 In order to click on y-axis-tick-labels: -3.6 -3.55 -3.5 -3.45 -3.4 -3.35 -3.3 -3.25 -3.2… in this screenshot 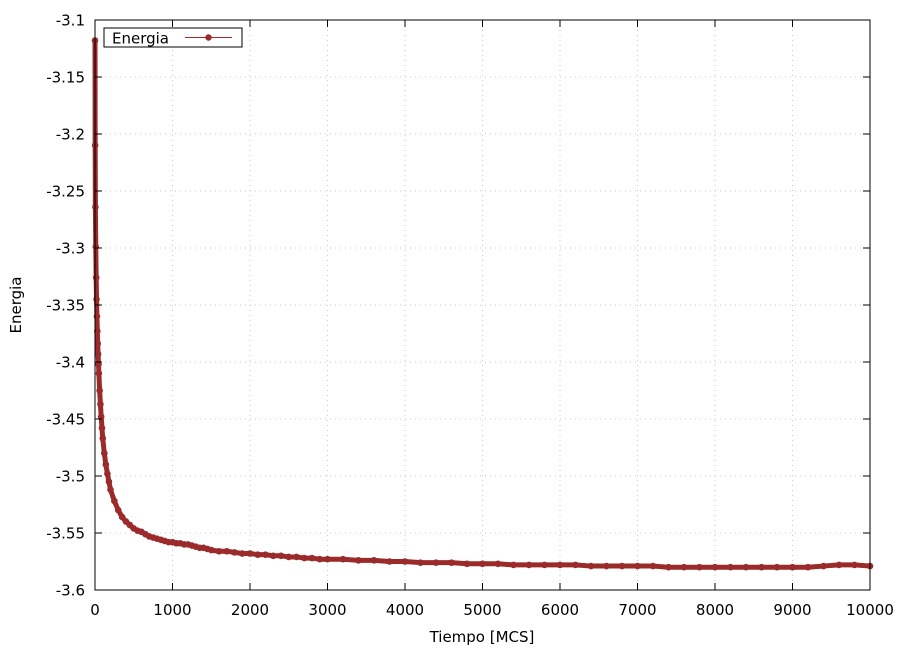, I will do `click(65, 306)`.